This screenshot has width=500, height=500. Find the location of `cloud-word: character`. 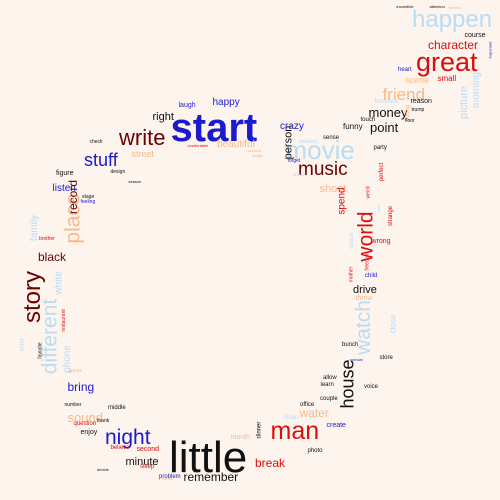

cloud-word: character is located at coordinates (453, 45).